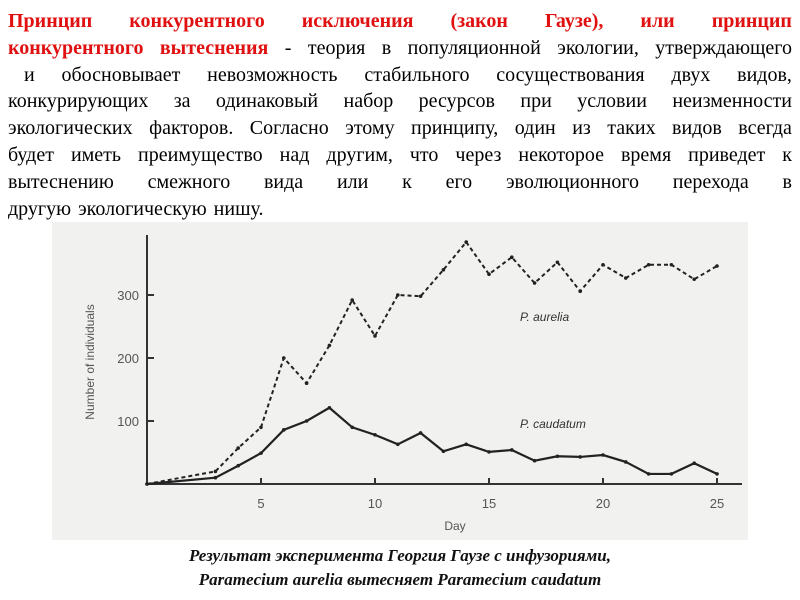 The image size is (800, 600). I want to click on highlighted-term: или, so click(657, 21).